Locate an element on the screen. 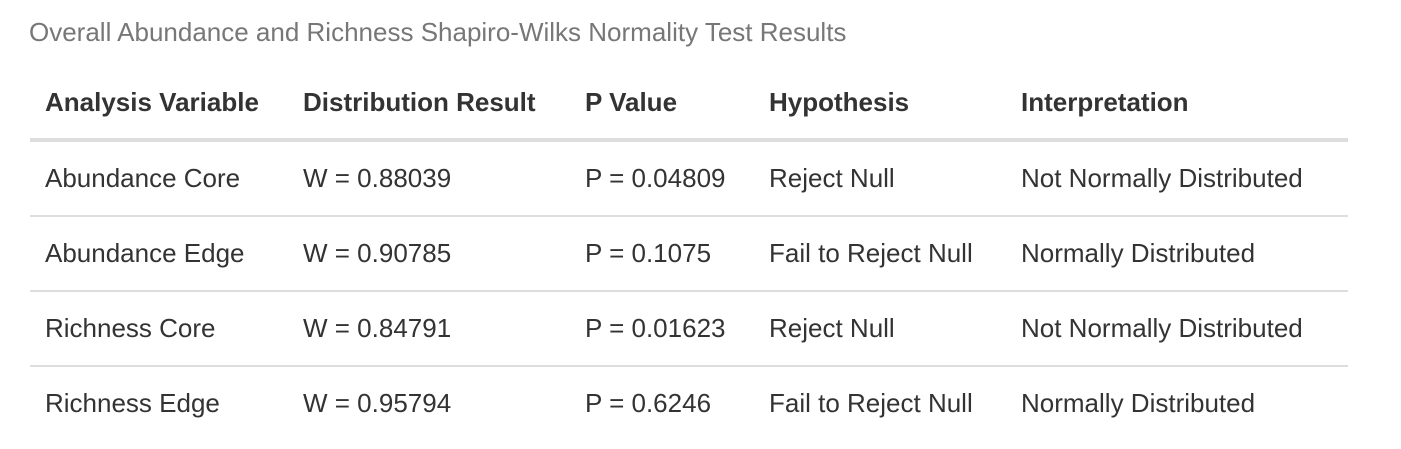  cell-distribution-result: W = 0.88039 is located at coordinates (429, 178).